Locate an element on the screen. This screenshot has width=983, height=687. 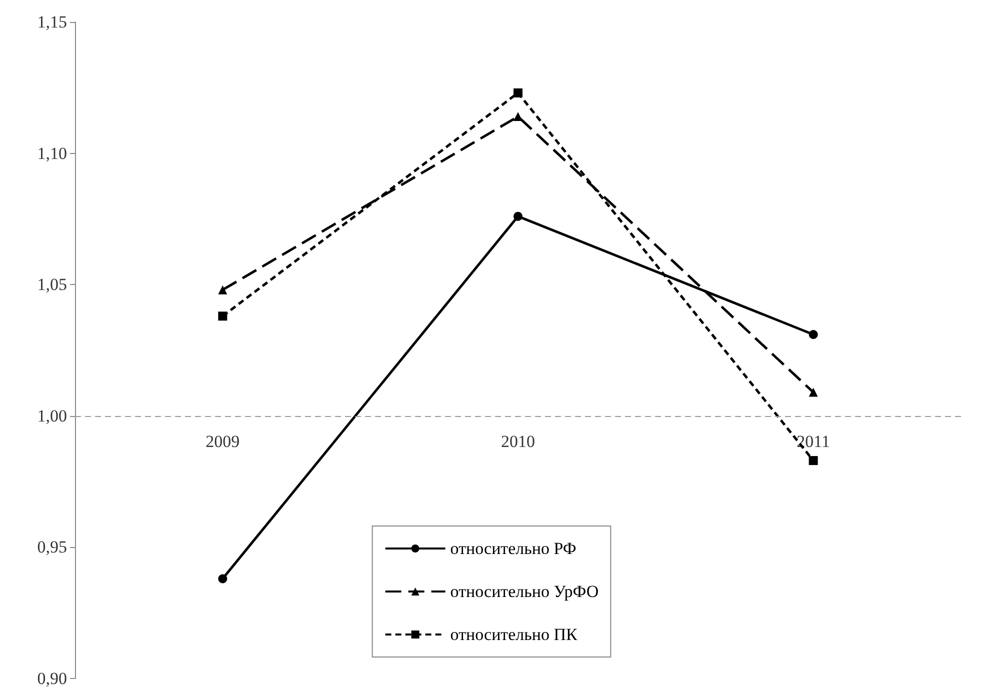
x-tick-label: 2009 is located at coordinates (223, 441).